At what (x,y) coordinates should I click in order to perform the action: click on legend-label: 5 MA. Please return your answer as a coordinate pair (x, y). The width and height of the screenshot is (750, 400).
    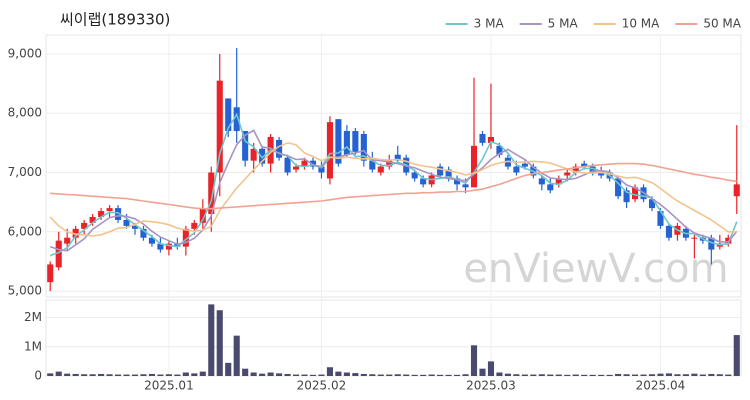
    Looking at the image, I should click on (563, 24).